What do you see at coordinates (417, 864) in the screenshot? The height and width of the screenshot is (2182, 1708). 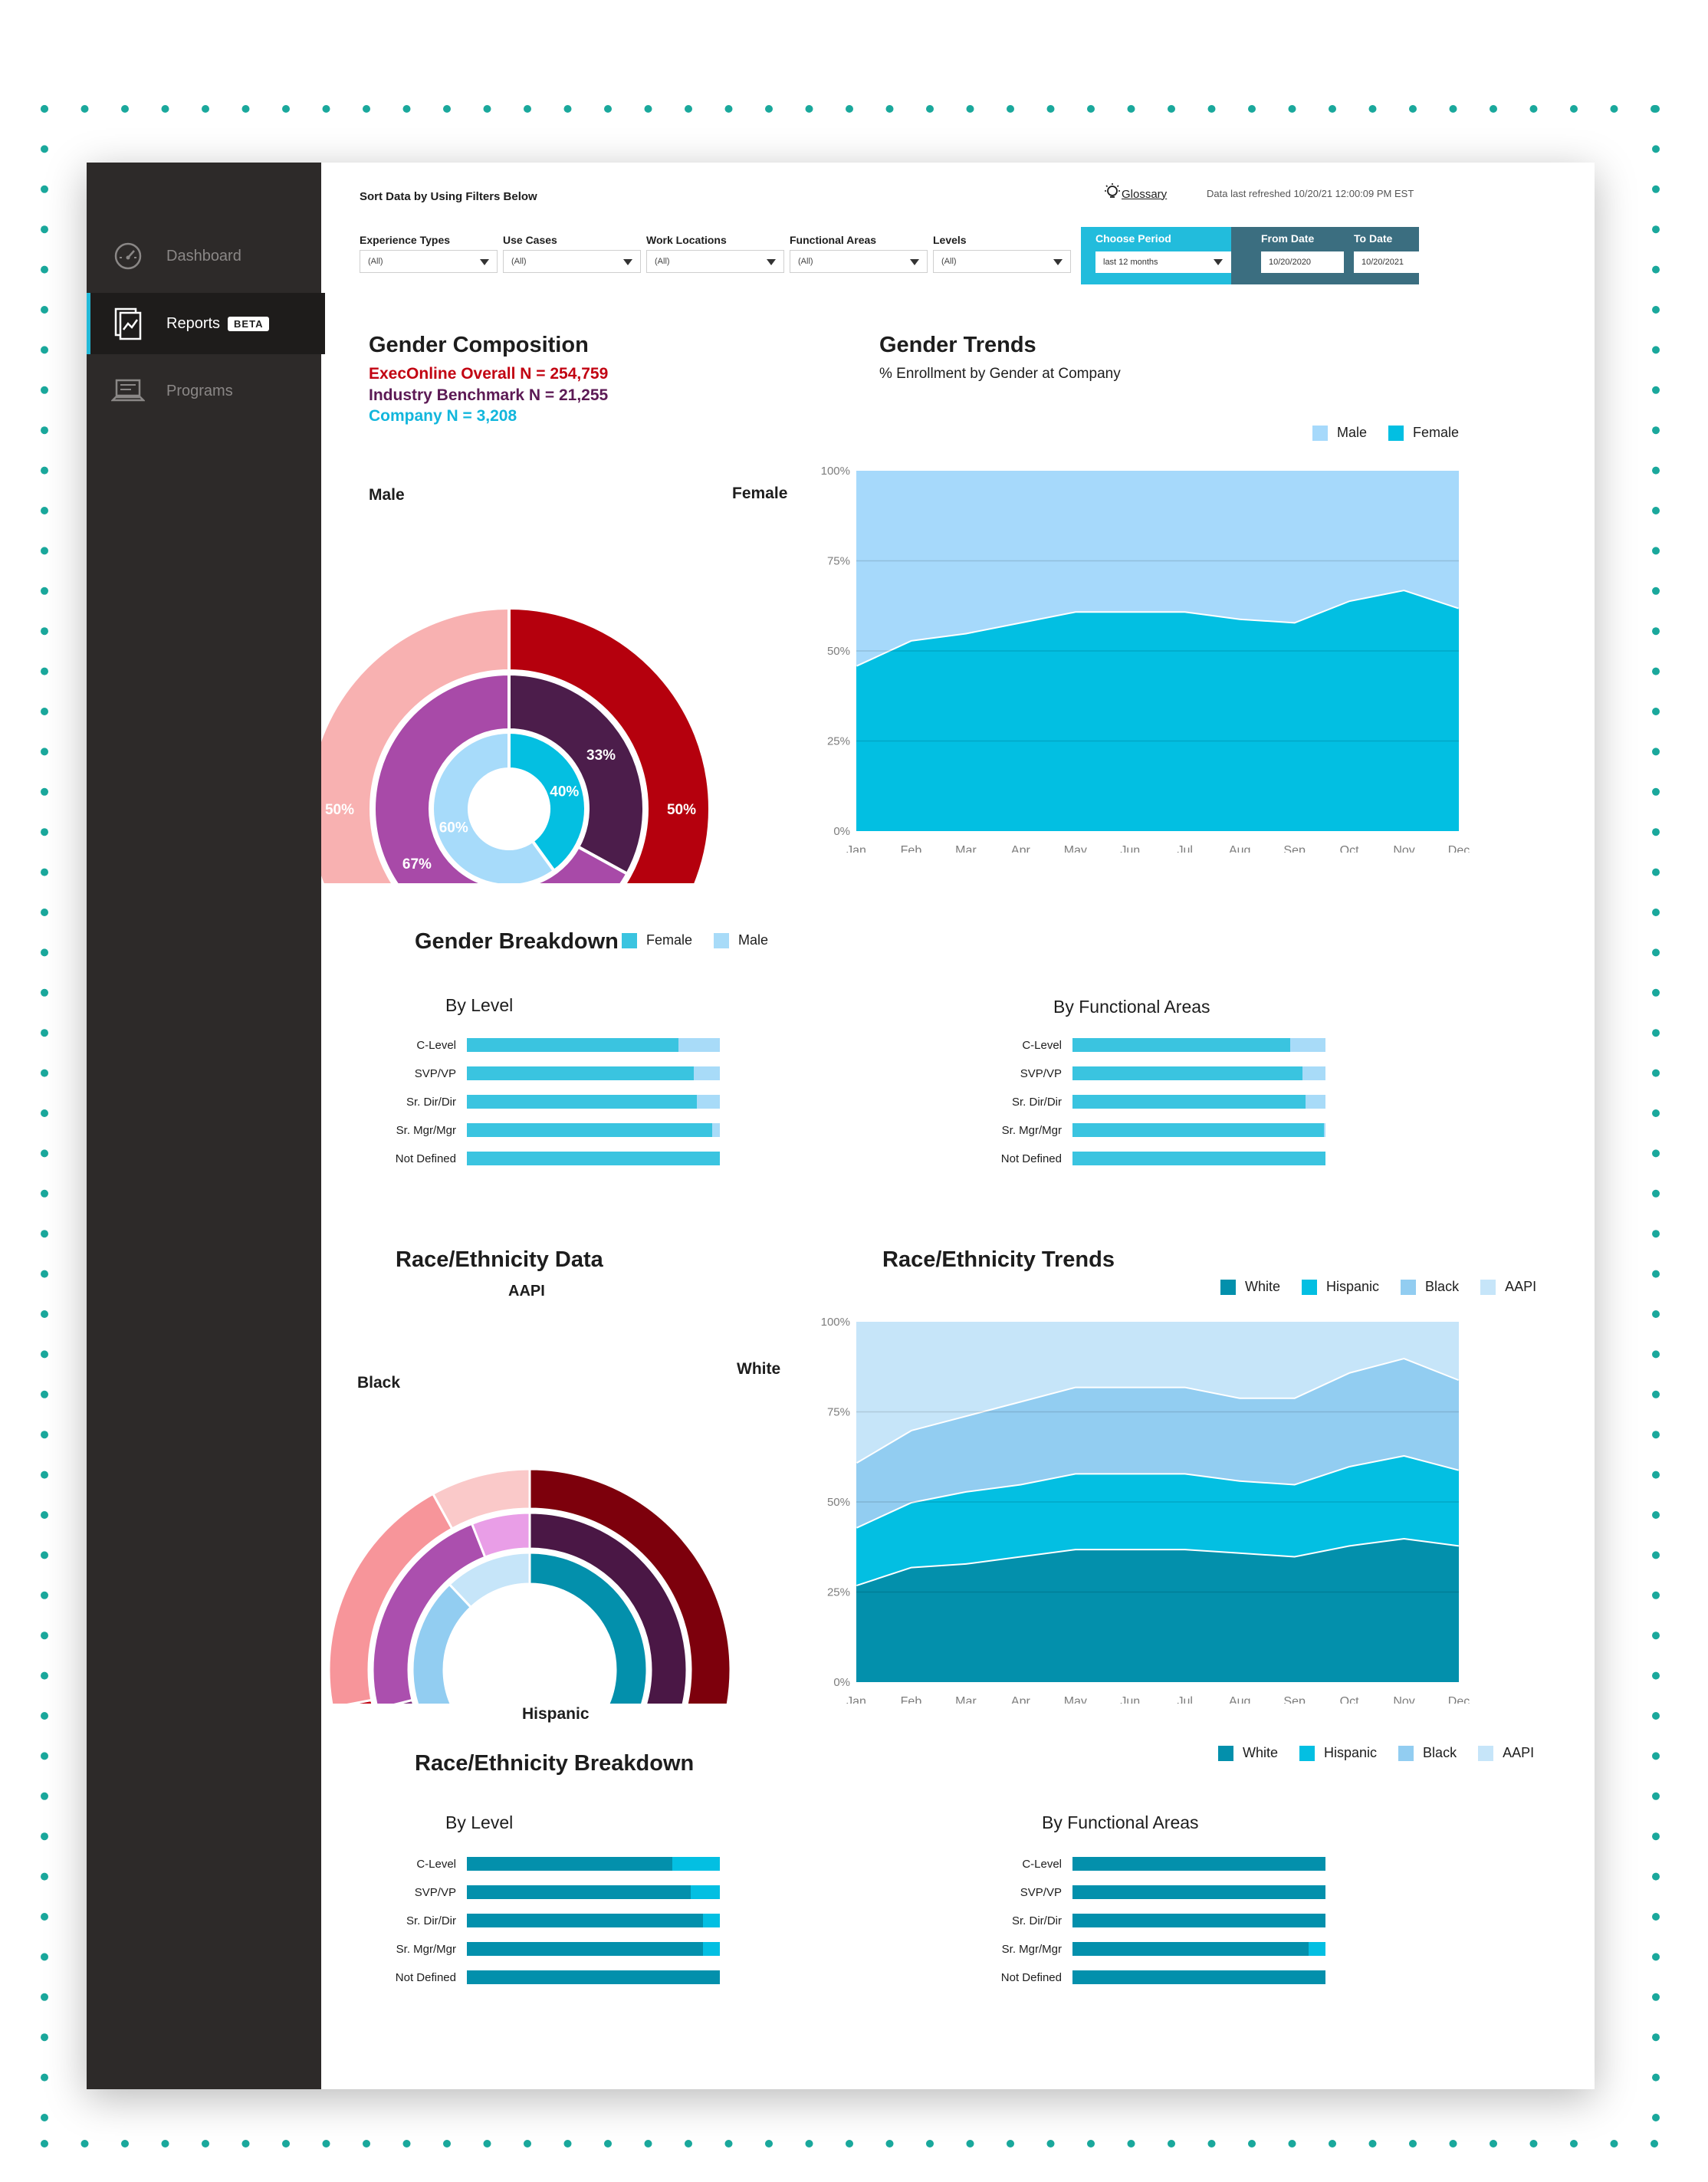 I see `male-value-label: 67%` at bounding box center [417, 864].